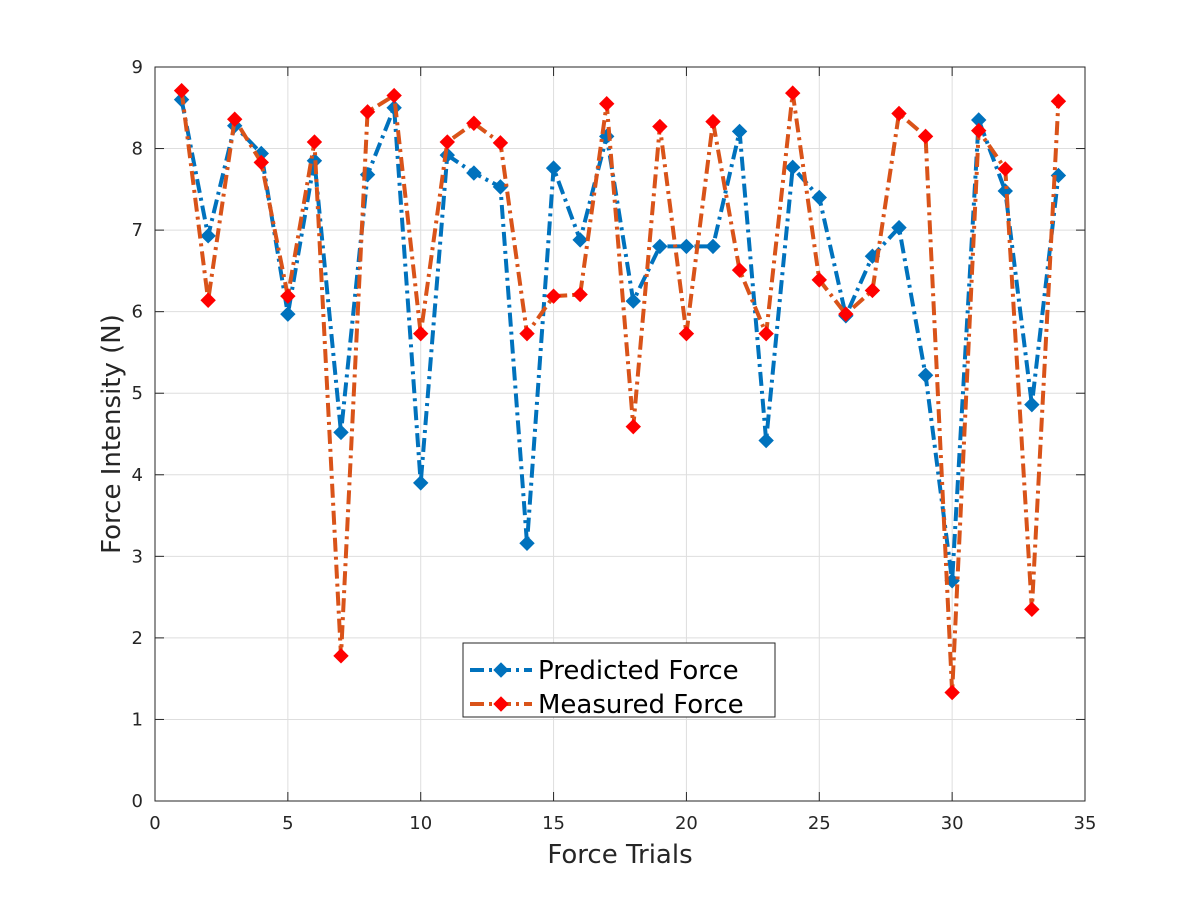 The height and width of the screenshot is (900, 1200). What do you see at coordinates (619, 855) in the screenshot?
I see `x-axis-title: Force Trials` at bounding box center [619, 855].